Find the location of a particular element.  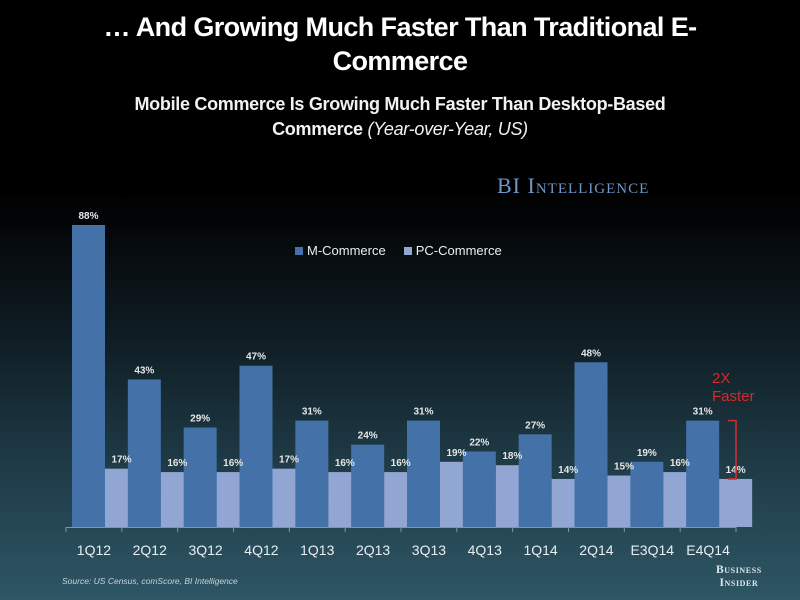

category-label-3q13: 3Q13 is located at coordinates (429, 550).